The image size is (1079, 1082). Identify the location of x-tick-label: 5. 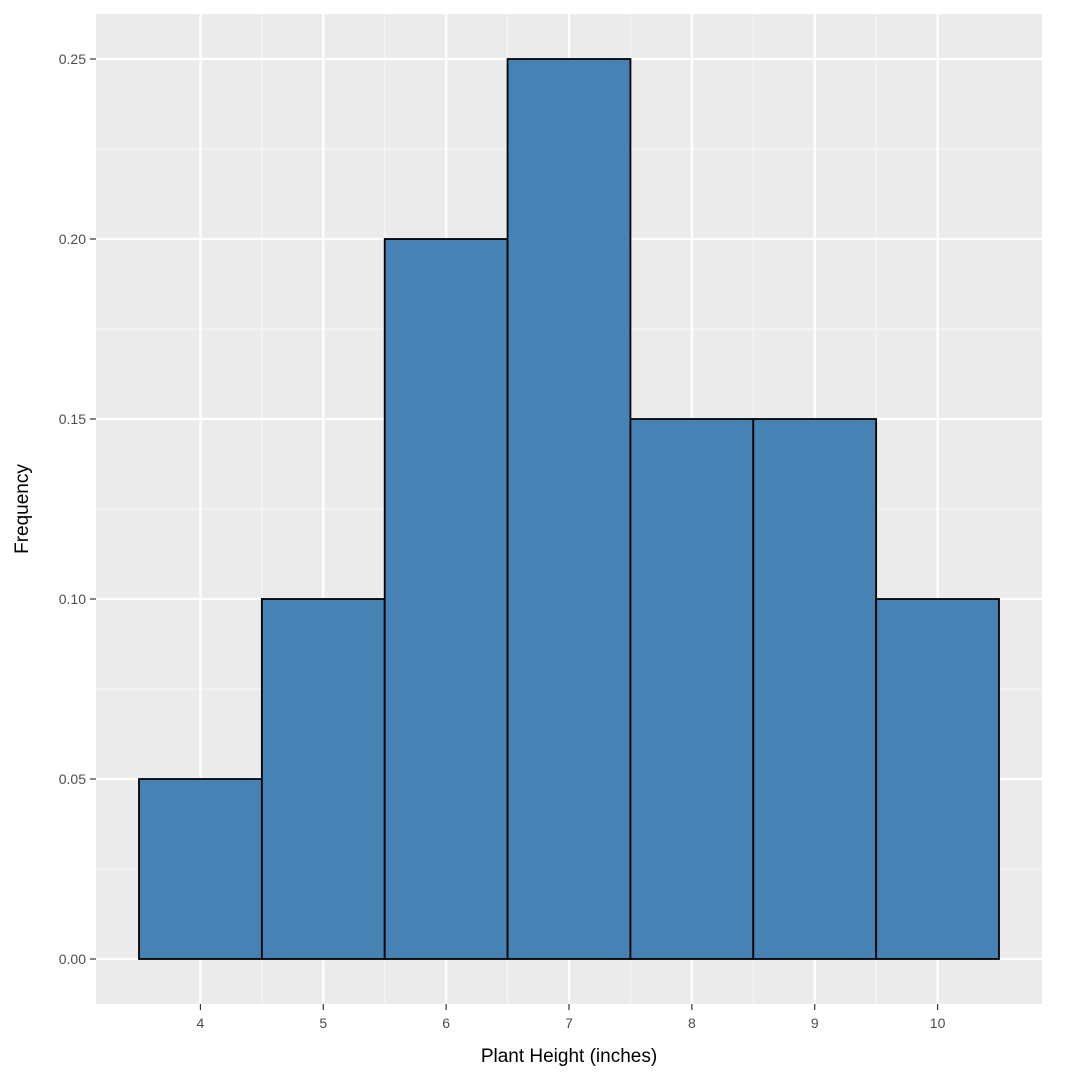
(323, 1023).